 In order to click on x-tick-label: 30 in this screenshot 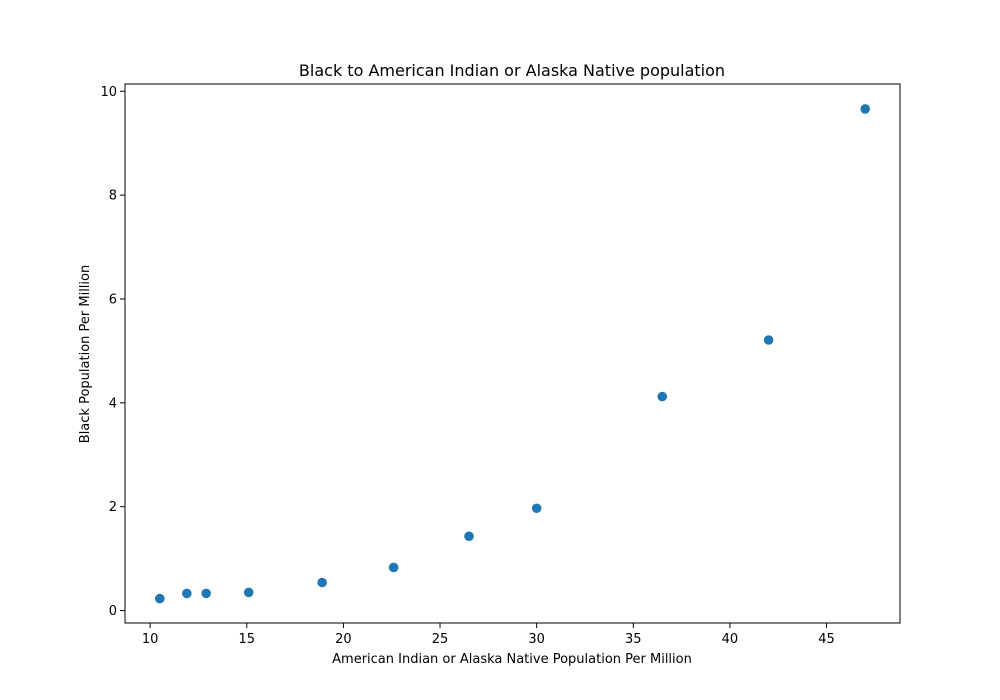, I will do `click(536, 639)`.